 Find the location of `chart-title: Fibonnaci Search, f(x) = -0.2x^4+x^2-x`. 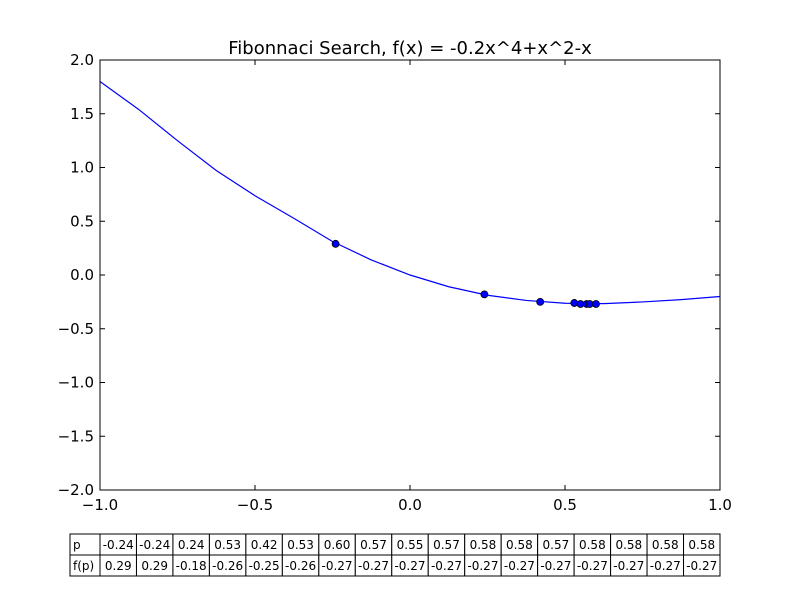

chart-title: Fibonnaci Search, f(x) = -0.2x^4+x^2-x is located at coordinates (410, 48).